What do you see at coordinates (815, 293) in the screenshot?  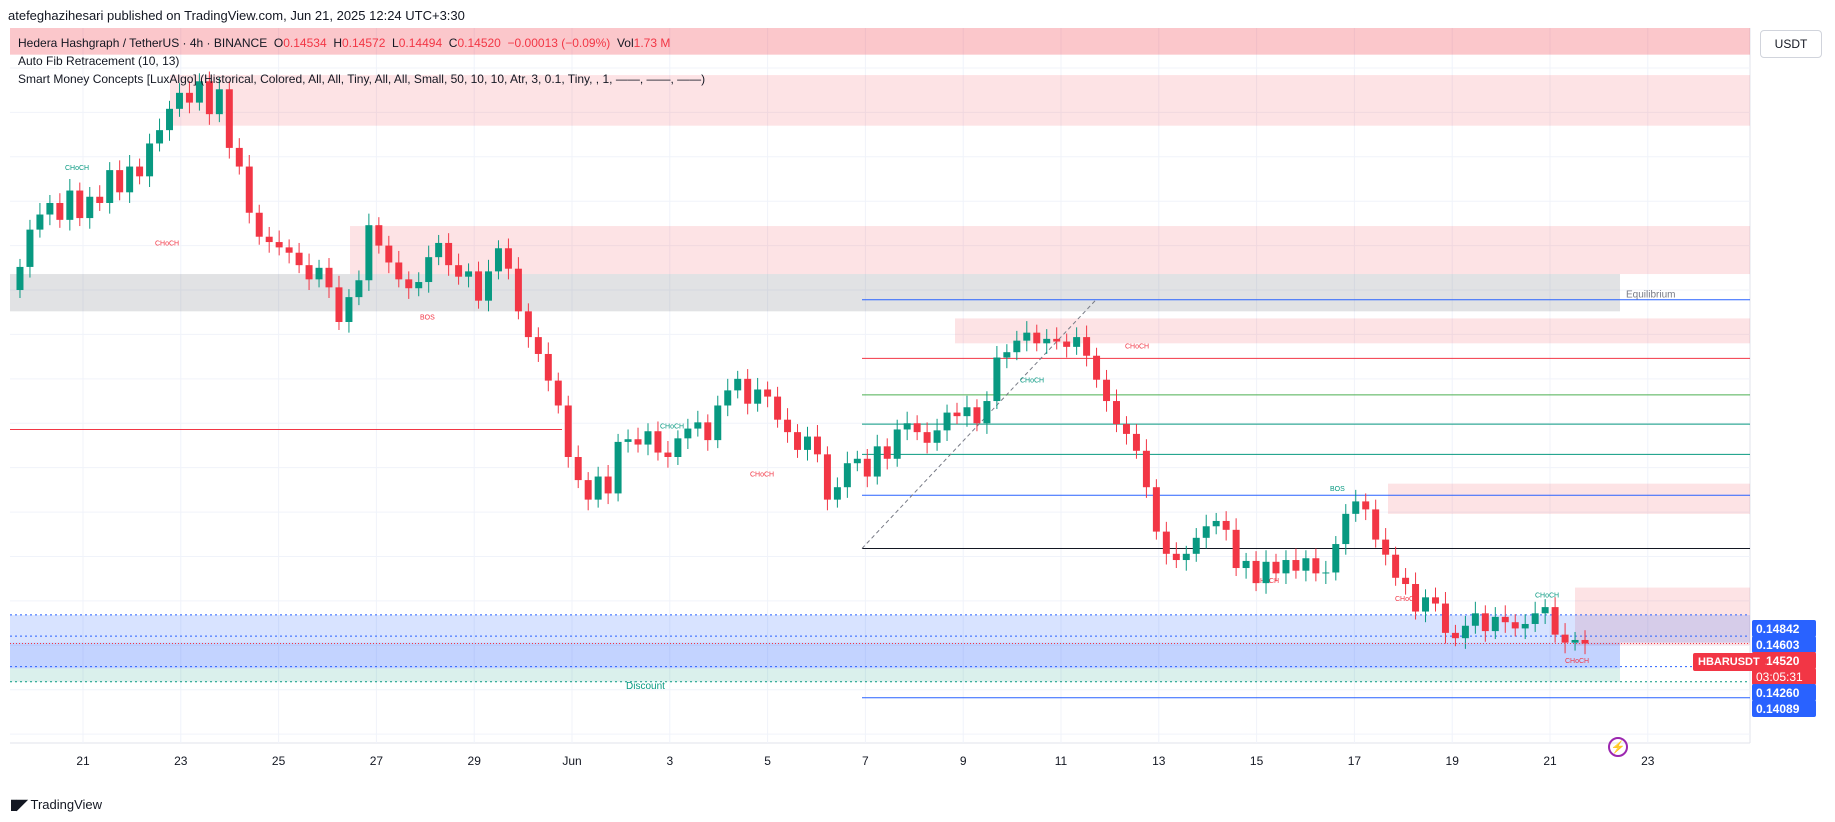 I see `equilibrium-zone` at bounding box center [815, 293].